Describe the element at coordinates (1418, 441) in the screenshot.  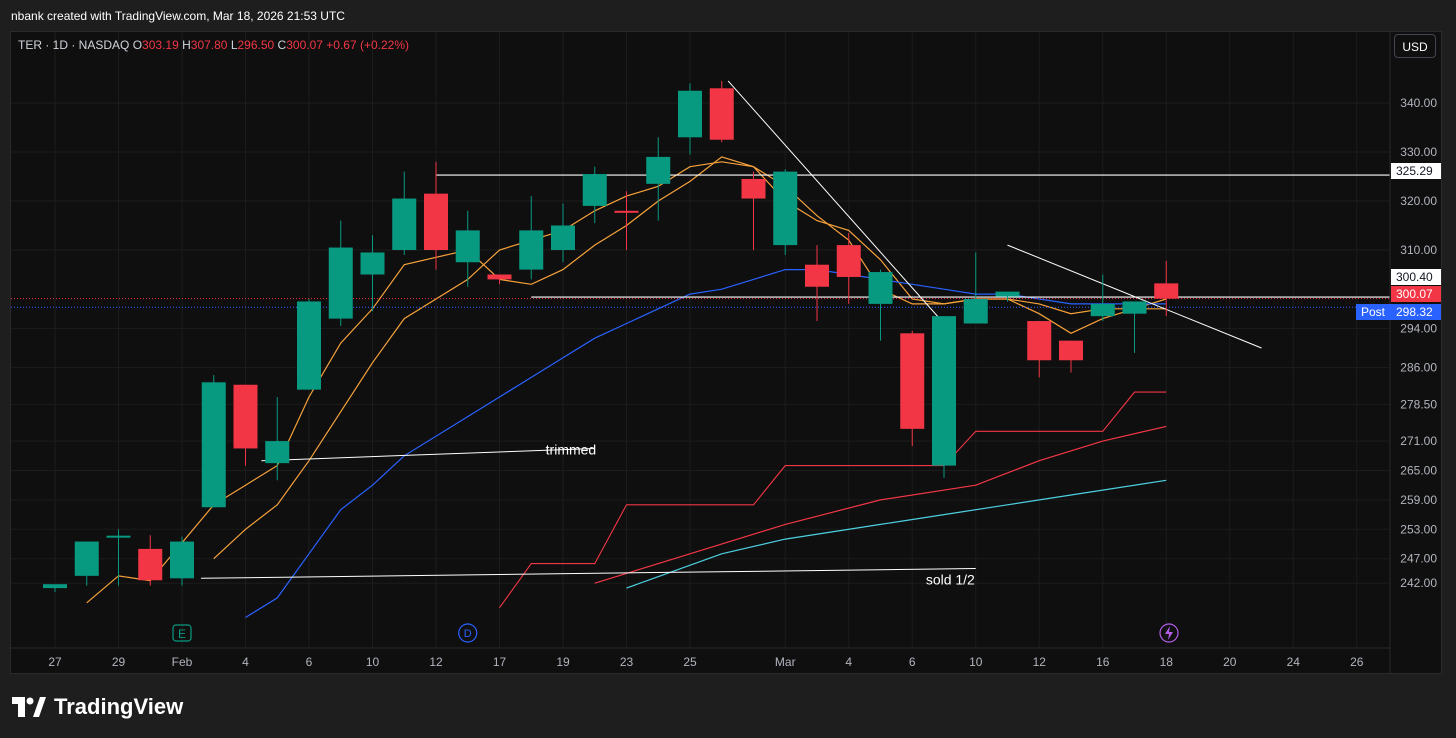
I see `y-tick-label: 271.00` at that location.